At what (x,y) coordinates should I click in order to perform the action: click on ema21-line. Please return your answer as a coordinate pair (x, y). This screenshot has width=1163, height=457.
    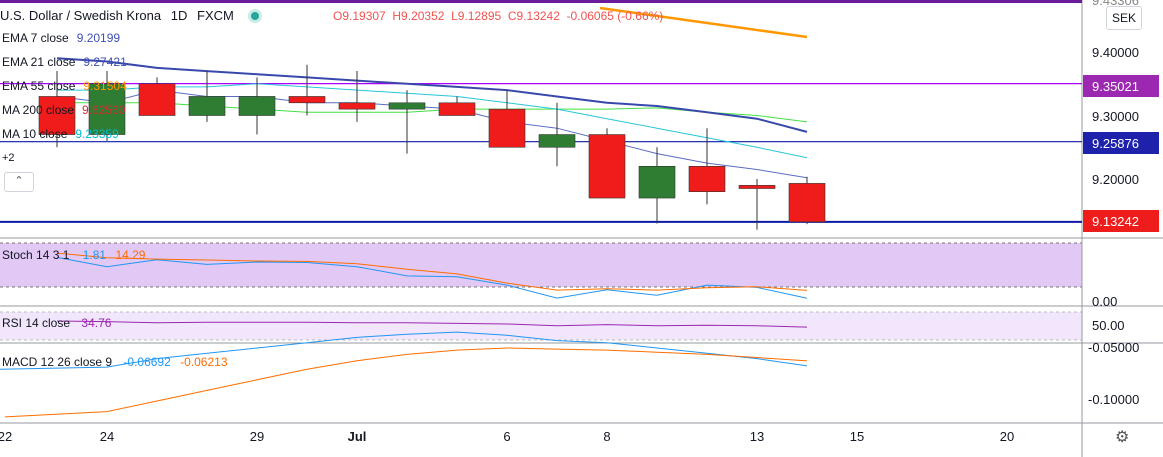
    Looking at the image, I should click on (432, 95).